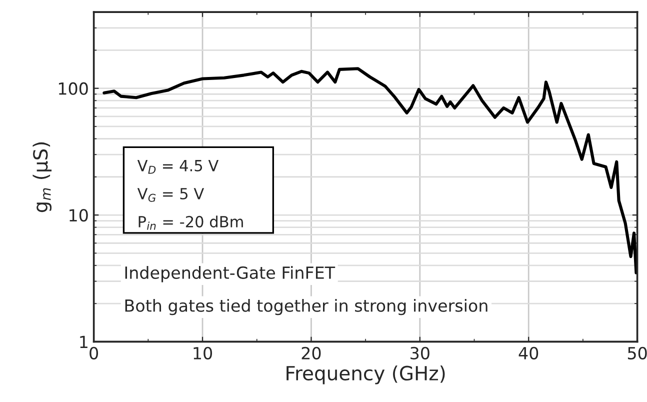 This screenshot has height=402, width=647. I want to click on x-tick-label: 30, so click(420, 353).